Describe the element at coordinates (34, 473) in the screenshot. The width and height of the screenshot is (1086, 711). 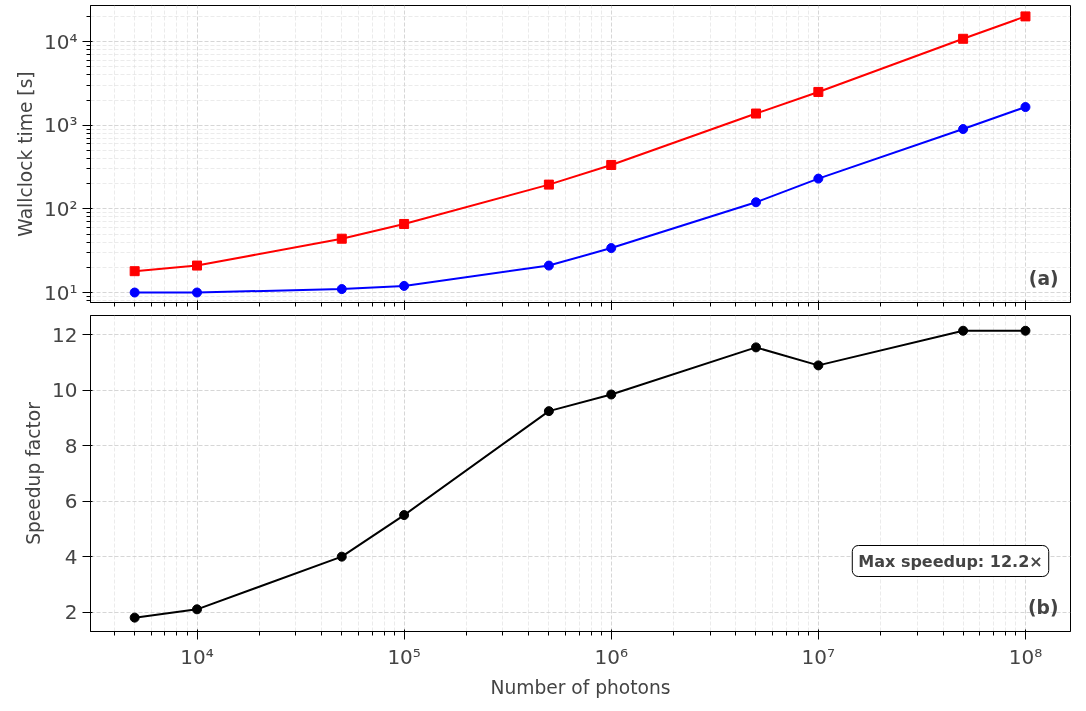
I see `y-axis-title: Speedup factor` at that location.